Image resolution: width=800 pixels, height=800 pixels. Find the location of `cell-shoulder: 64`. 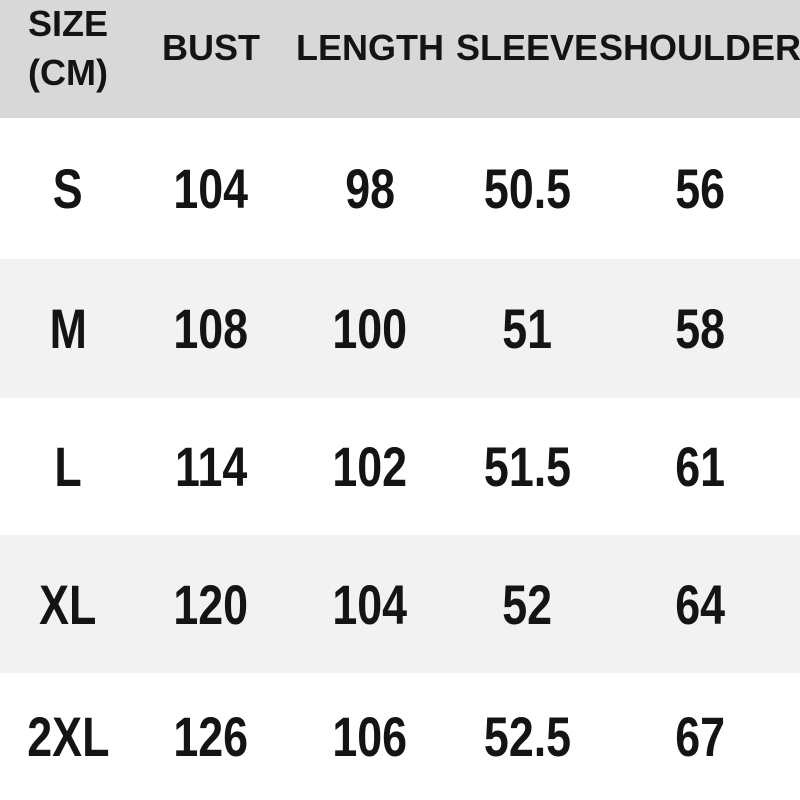

cell-shoulder: 64 is located at coordinates (700, 604).